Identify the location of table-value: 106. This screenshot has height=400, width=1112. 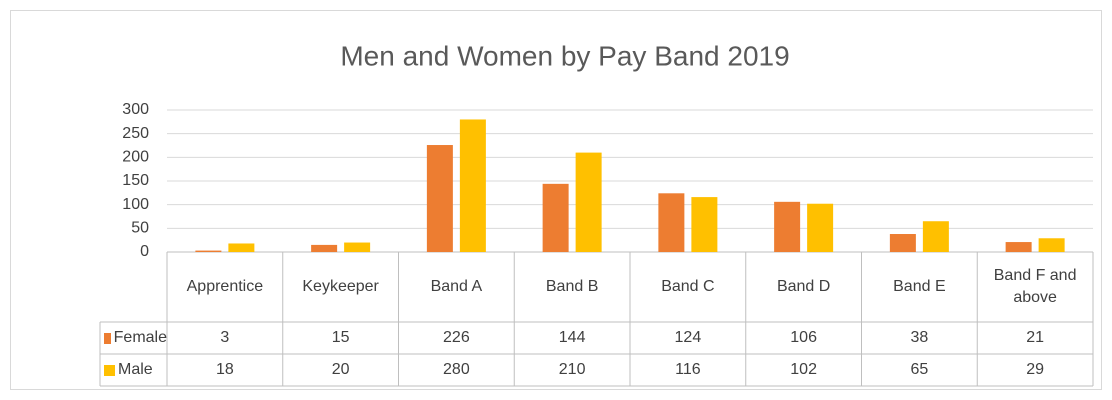
(804, 338).